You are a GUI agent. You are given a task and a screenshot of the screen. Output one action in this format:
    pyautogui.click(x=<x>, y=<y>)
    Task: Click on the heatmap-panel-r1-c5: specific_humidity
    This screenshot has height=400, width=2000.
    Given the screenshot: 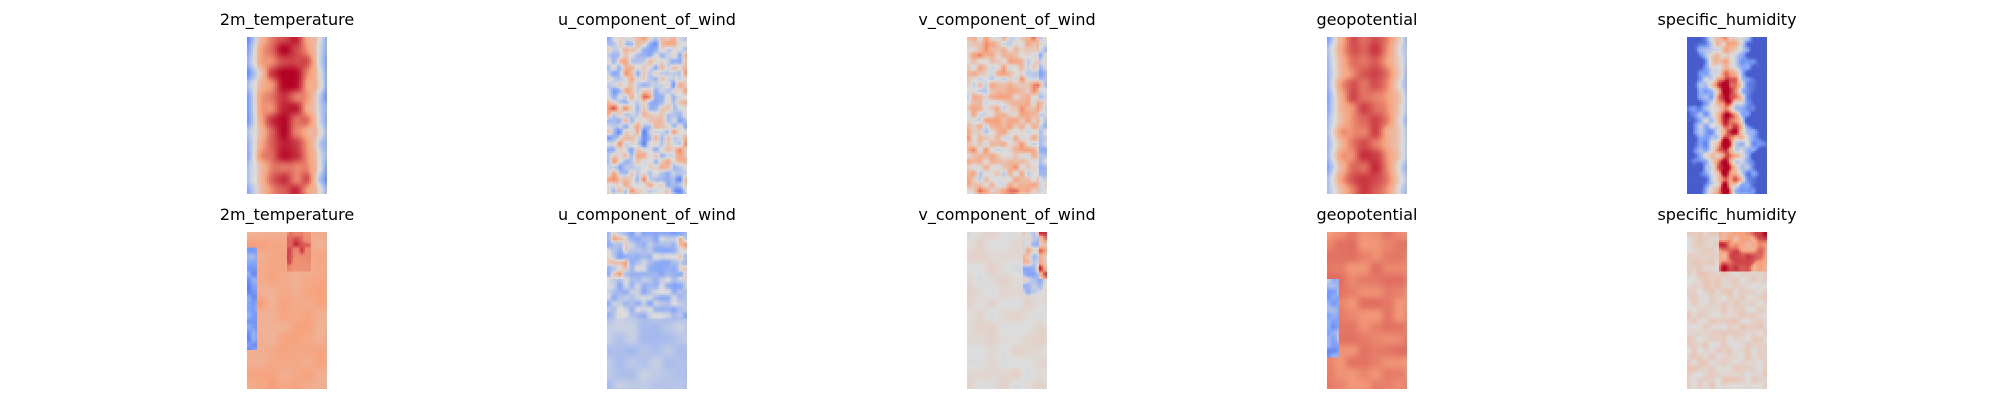 What is the action you would take?
    pyautogui.click(x=1727, y=102)
    